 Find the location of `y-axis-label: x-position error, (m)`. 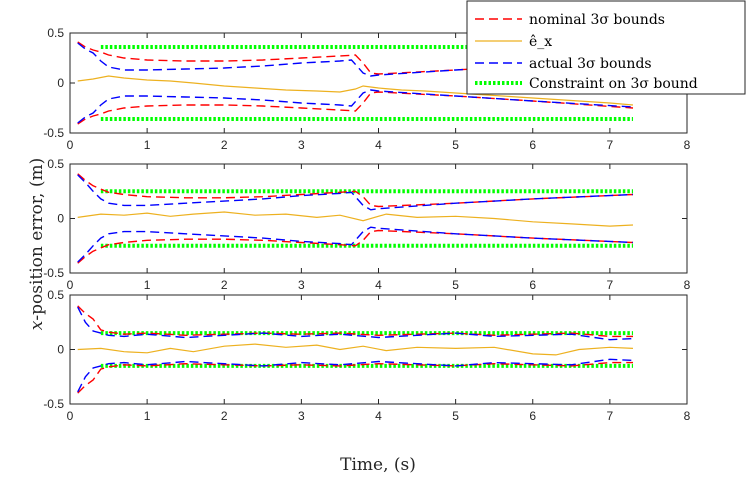

y-axis-label: x-position error, (m) is located at coordinates (37, 244).